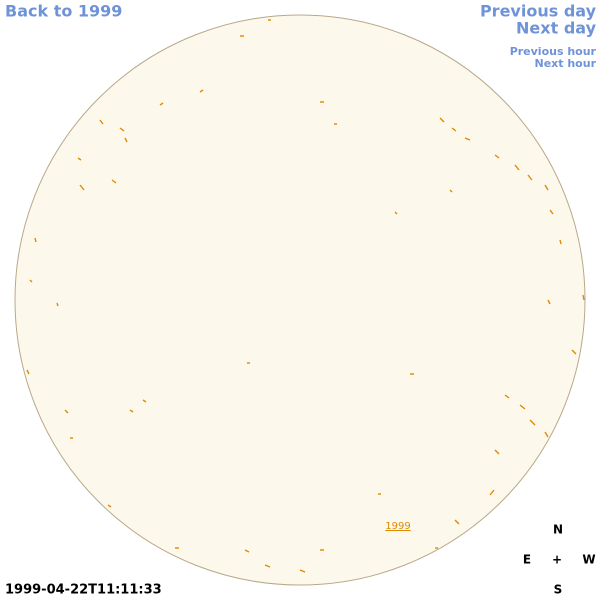  What do you see at coordinates (397, 526) in the screenshot?
I see `year-link: 1999` at bounding box center [397, 526].